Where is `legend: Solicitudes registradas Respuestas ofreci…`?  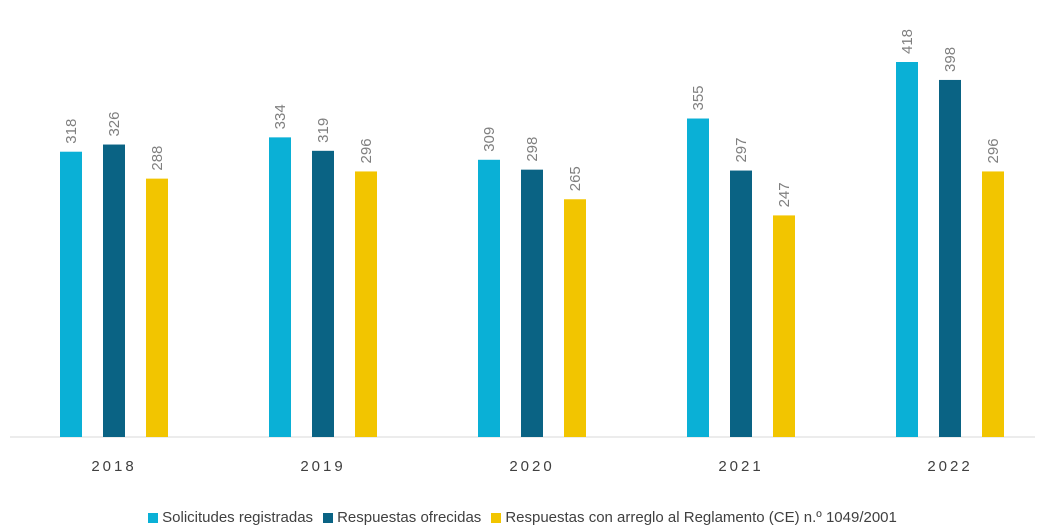
legend: Solicitudes registradas Respuestas ofreci… is located at coordinates (522, 517).